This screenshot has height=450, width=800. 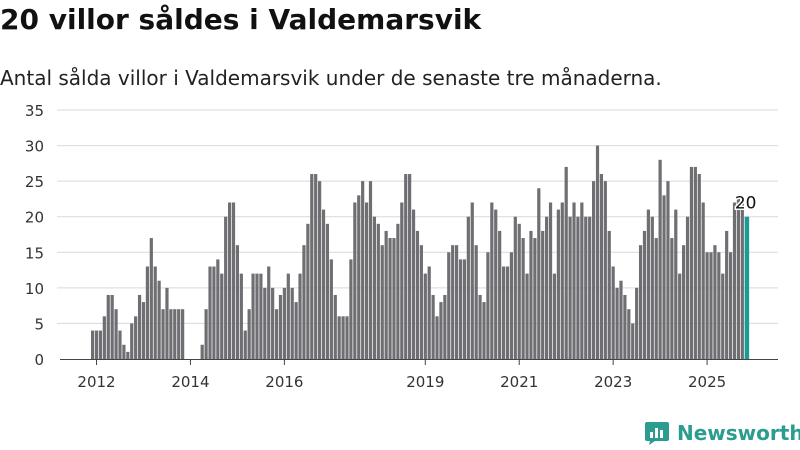 I want to click on y-tick-label: 30, so click(x=34, y=147).